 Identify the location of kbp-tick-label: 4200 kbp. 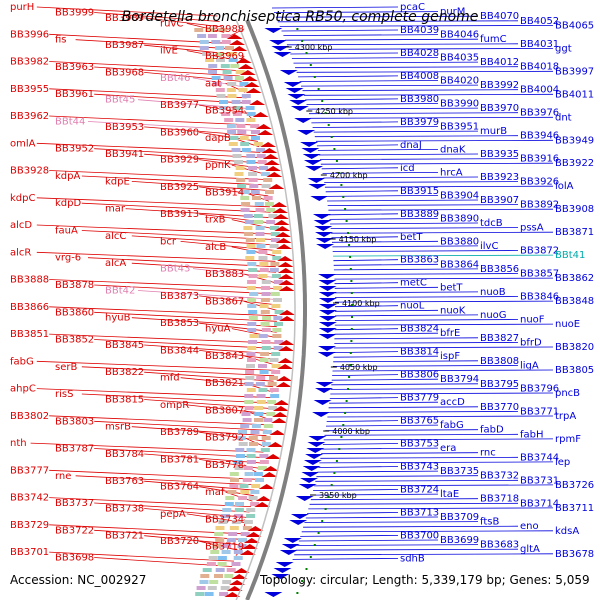
(349, 175).